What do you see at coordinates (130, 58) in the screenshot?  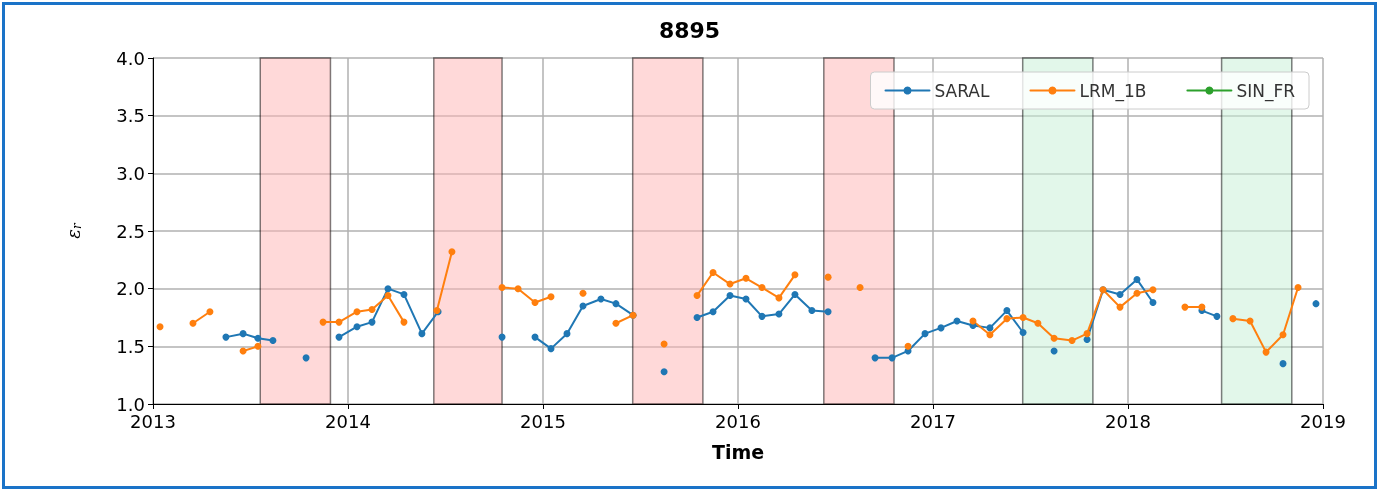 I see `y-tick-label: 4.0` at bounding box center [130, 58].